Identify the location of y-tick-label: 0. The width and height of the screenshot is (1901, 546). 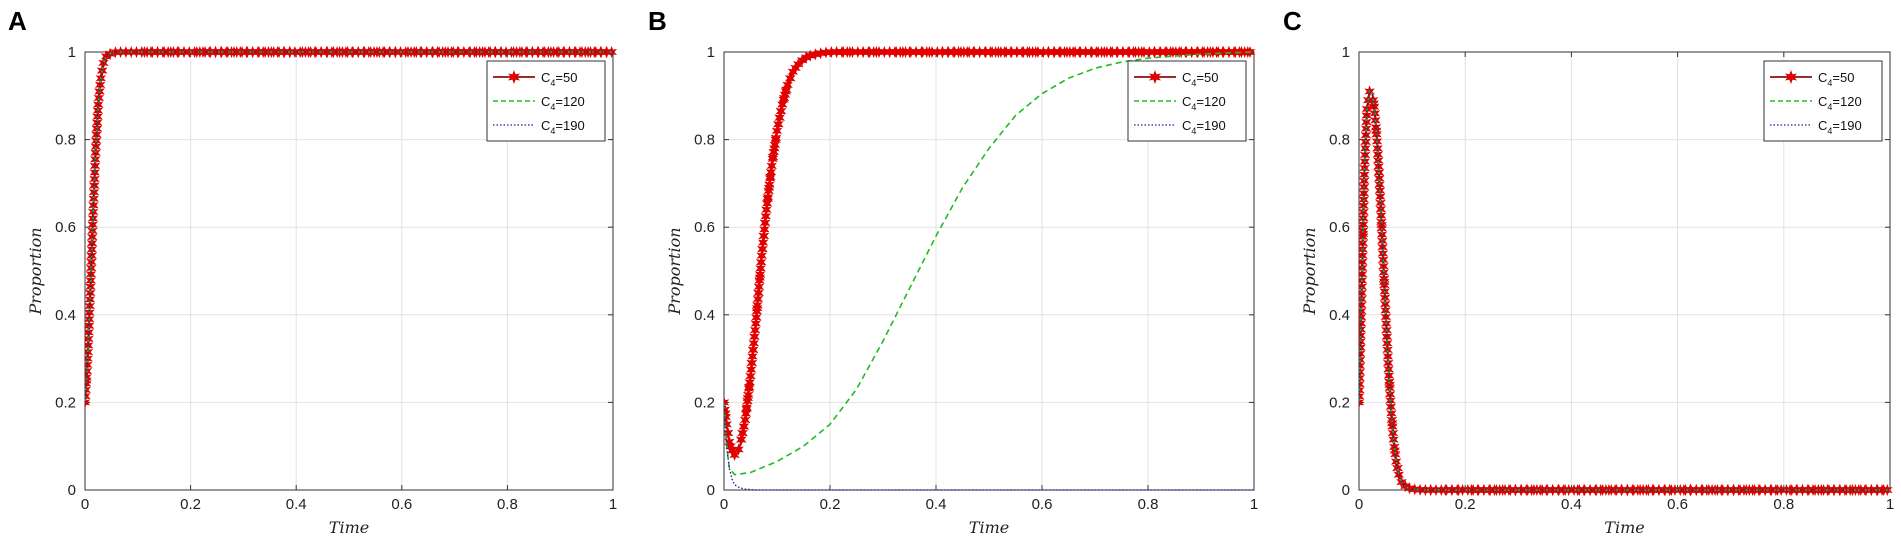
(72, 490).